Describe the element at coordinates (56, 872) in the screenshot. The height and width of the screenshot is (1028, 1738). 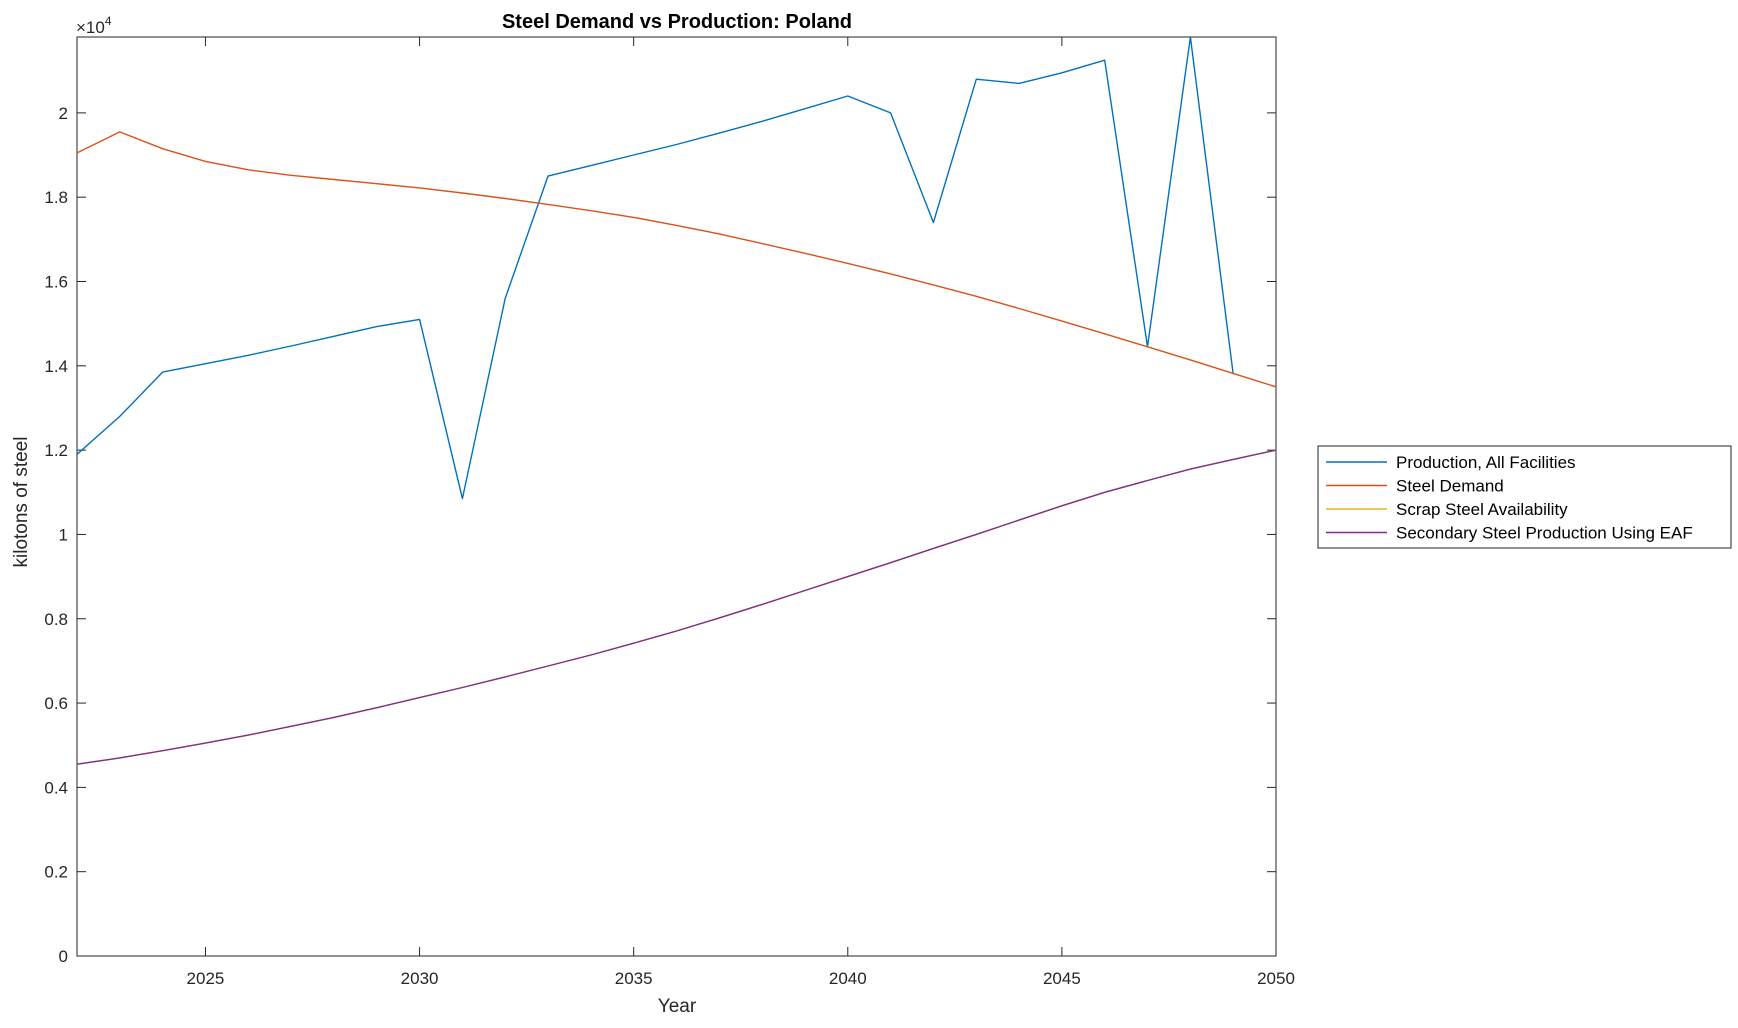
I see `y-tick-label: 0.2` at that location.